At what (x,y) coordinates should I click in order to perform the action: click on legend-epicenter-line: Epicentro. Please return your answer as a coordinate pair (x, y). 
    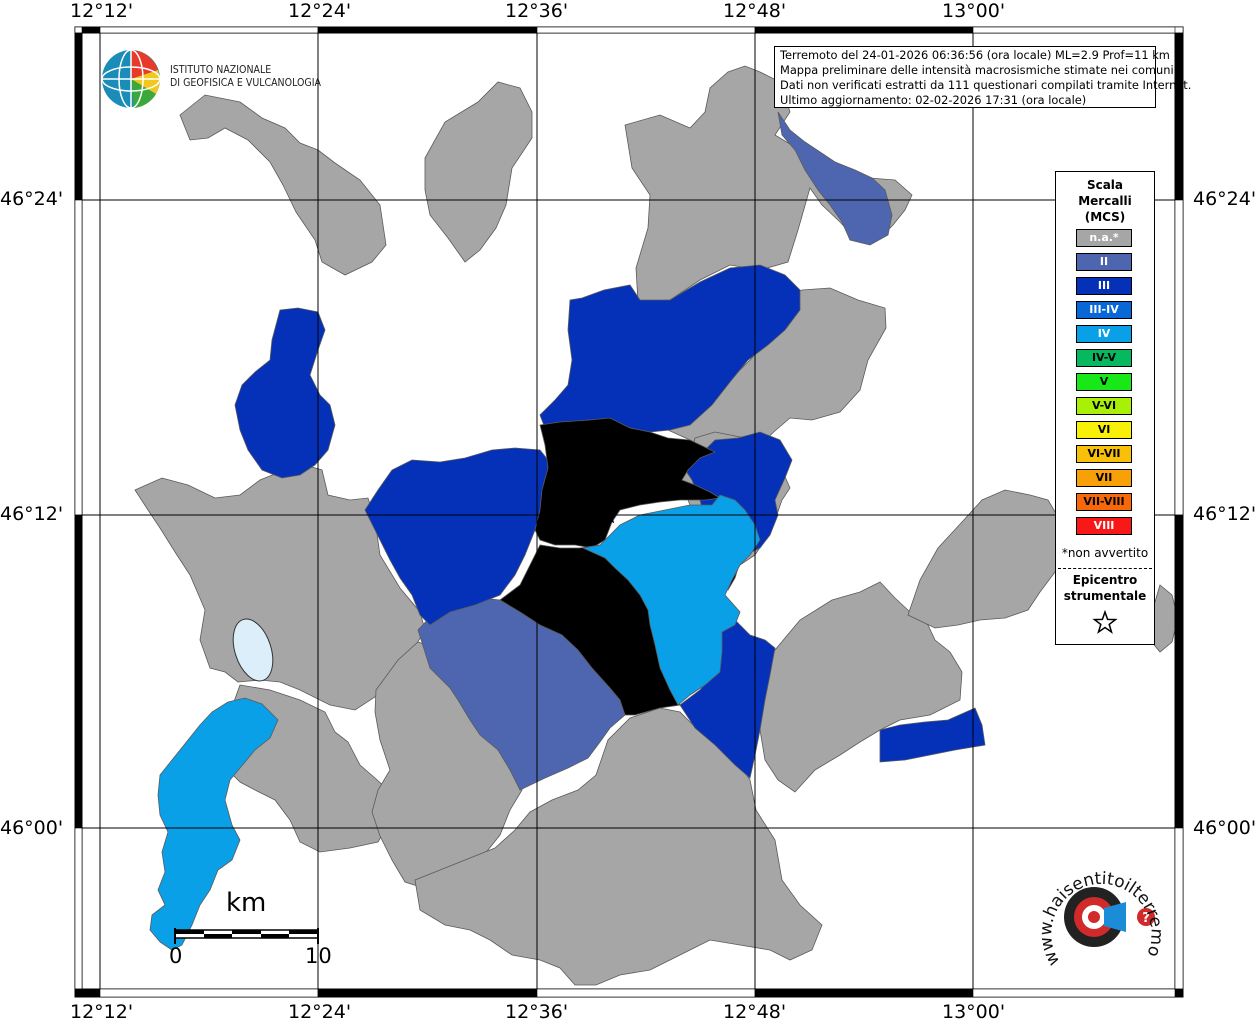
    Looking at the image, I should click on (1105, 580).